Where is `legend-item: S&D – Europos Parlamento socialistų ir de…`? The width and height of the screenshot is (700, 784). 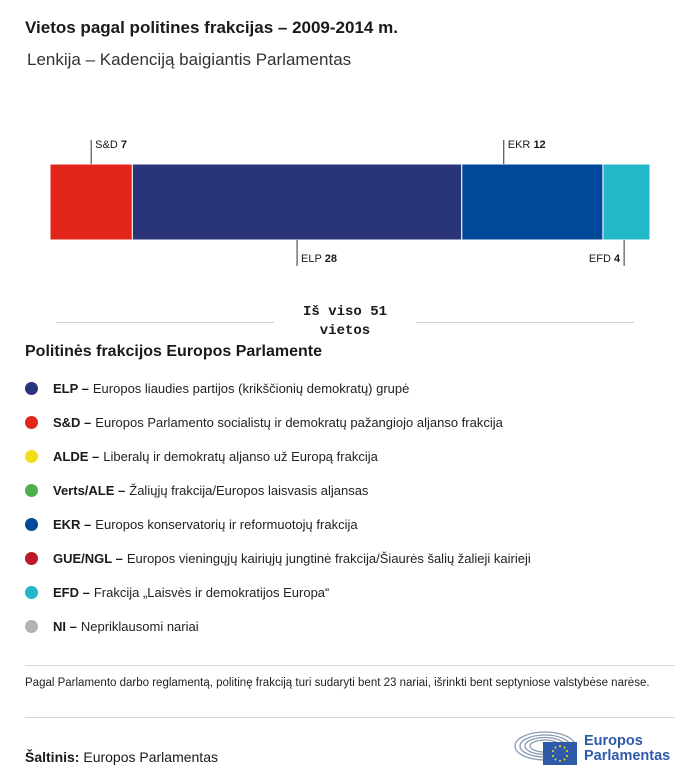 legend-item: S&D – Europos Parlamento socialistų ir de… is located at coordinates (278, 422).